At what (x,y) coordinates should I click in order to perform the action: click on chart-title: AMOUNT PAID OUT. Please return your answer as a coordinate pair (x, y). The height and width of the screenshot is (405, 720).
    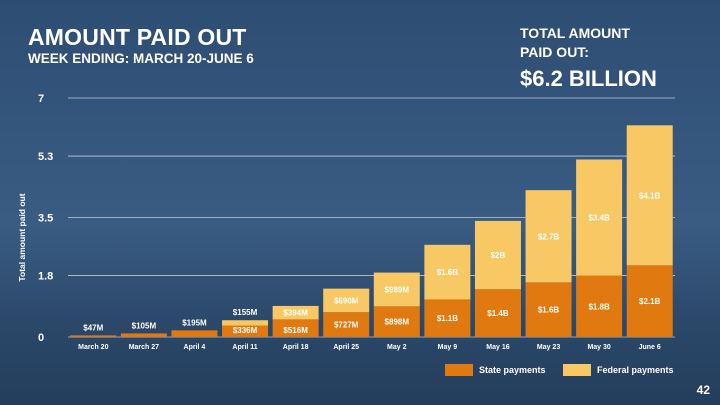
    Looking at the image, I should click on (137, 37).